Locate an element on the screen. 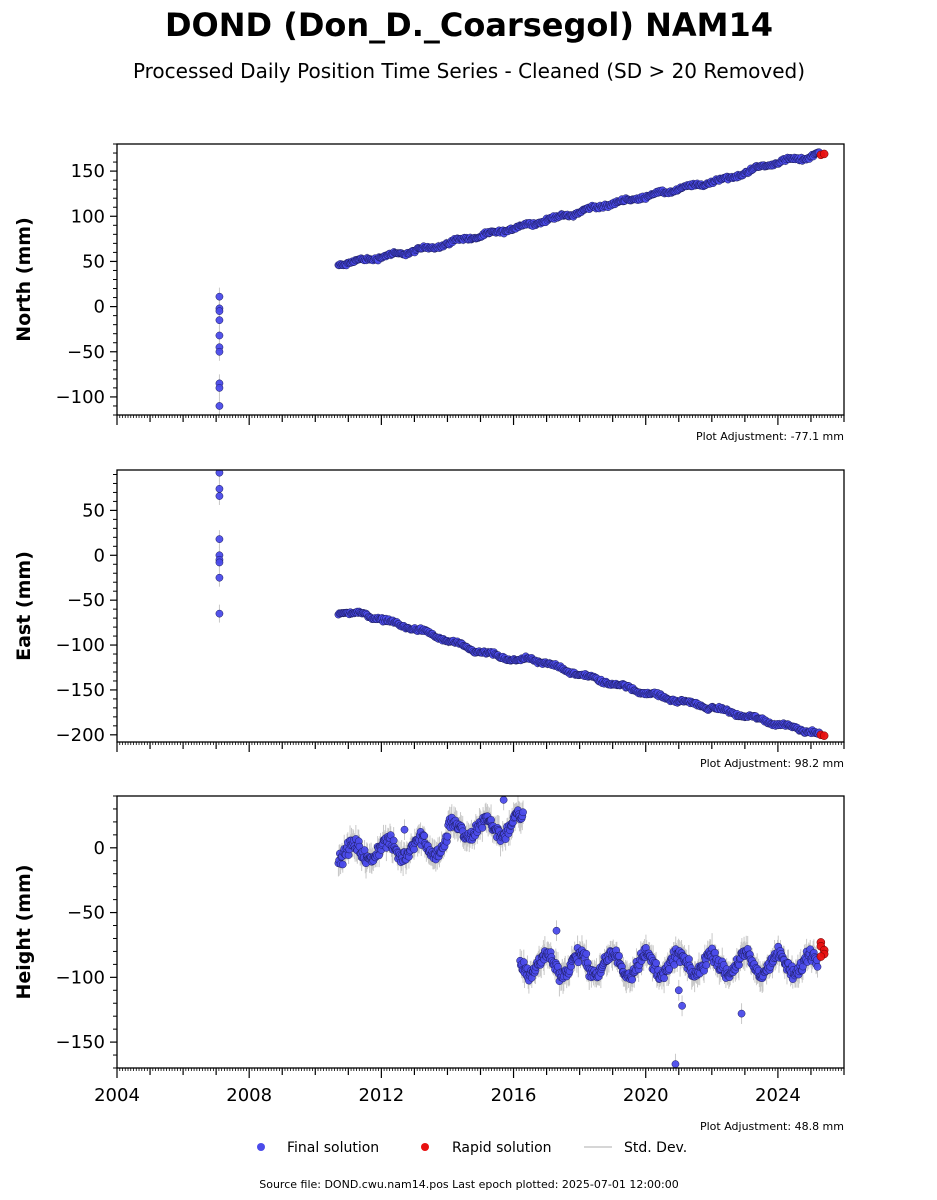 The image size is (937, 1200). x-tick-label: 2004 is located at coordinates (117, 1095).